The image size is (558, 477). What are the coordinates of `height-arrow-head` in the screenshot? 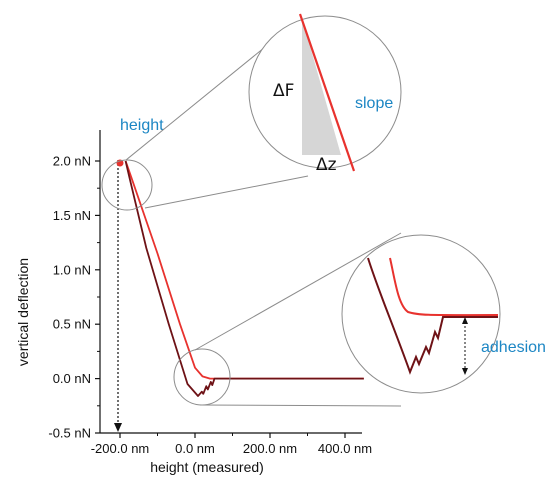 It's located at (118, 427).